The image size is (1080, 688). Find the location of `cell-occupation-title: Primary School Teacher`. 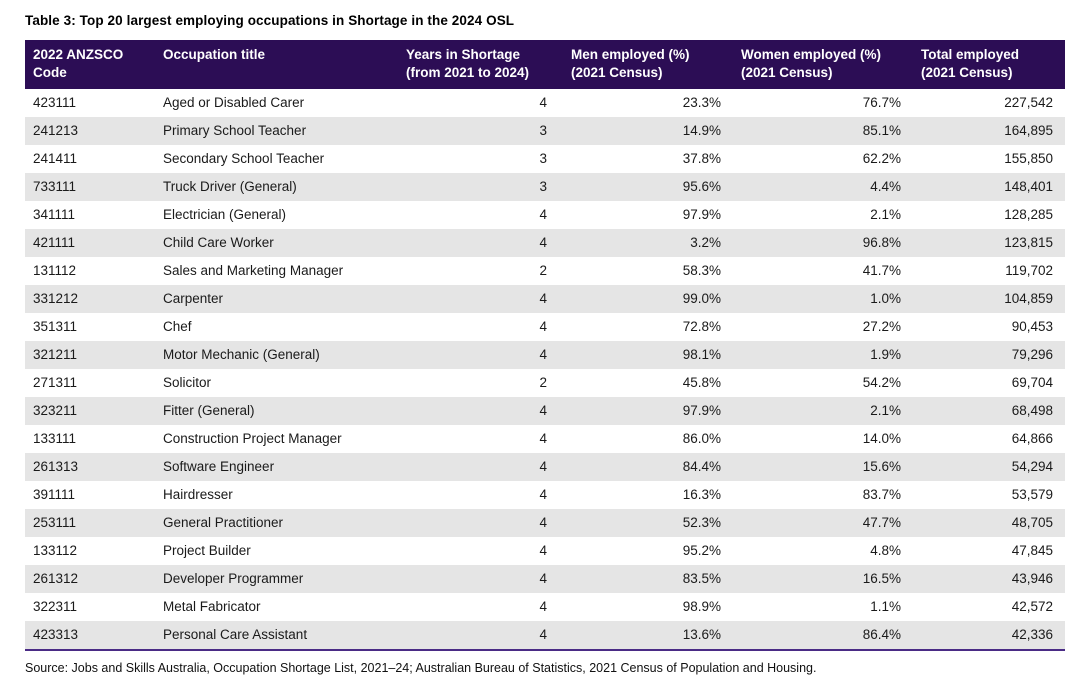

cell-occupation-title: Primary School Teacher is located at coordinates (235, 131).